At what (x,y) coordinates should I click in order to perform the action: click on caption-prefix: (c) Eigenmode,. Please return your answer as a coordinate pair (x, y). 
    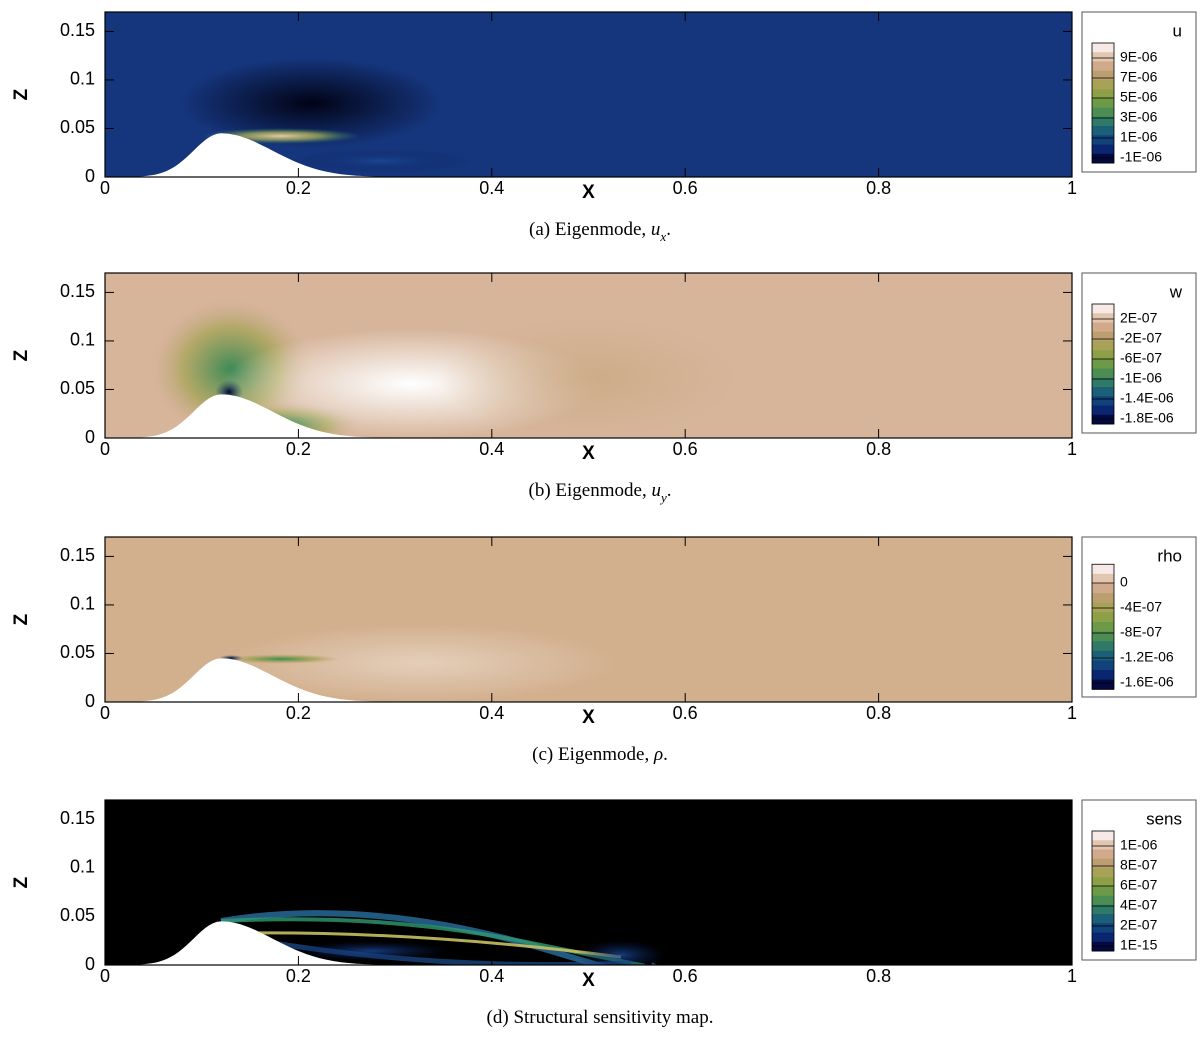
    Looking at the image, I should click on (593, 754).